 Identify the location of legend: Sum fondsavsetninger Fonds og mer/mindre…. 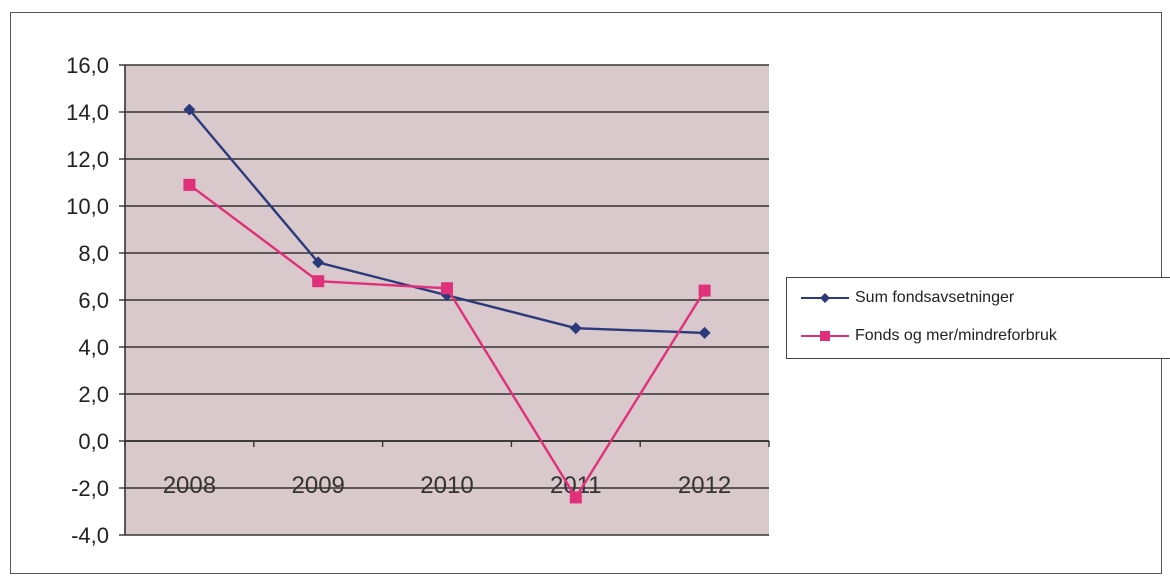
(978, 318).